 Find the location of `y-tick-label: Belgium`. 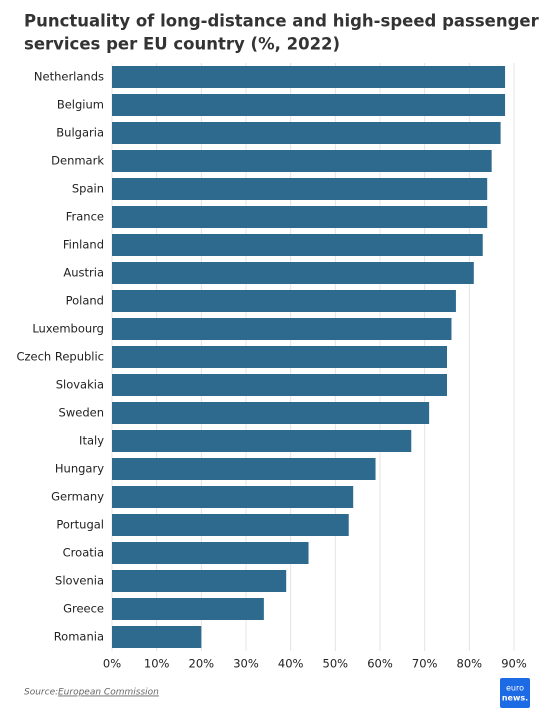

y-tick-label: Belgium is located at coordinates (80, 105).